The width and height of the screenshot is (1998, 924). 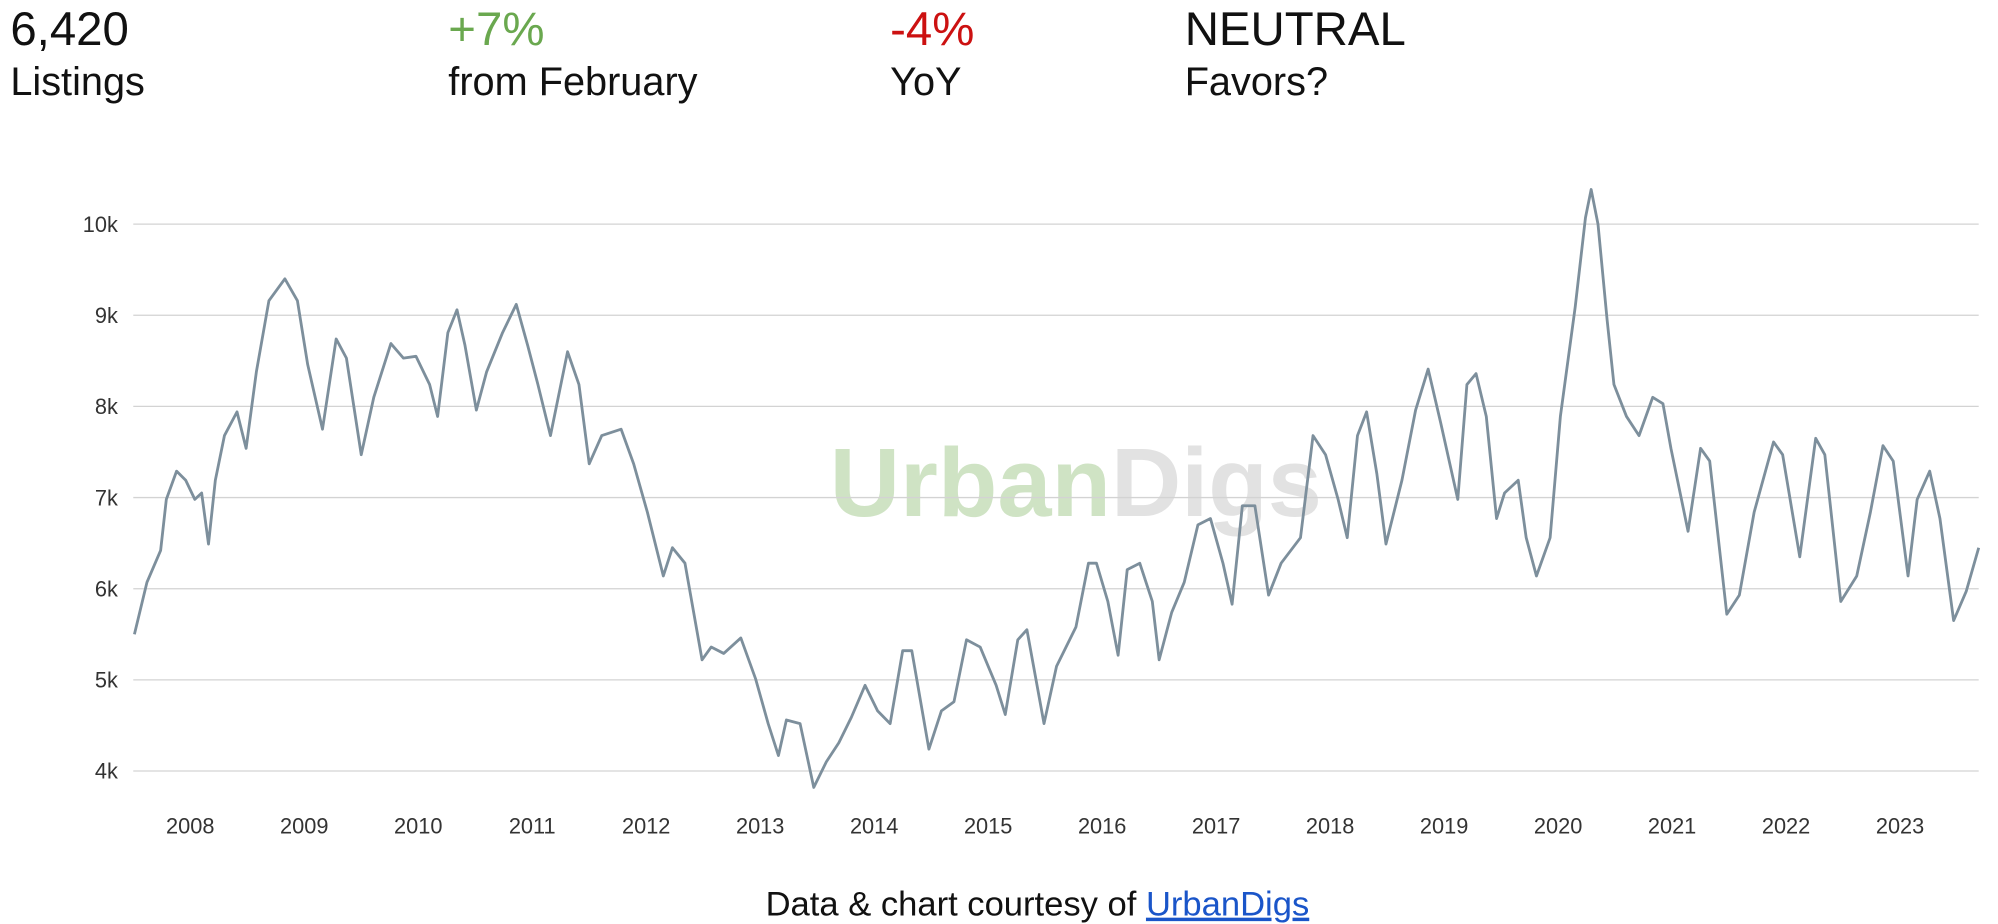 I want to click on stat-label: from February, so click(x=572, y=82).